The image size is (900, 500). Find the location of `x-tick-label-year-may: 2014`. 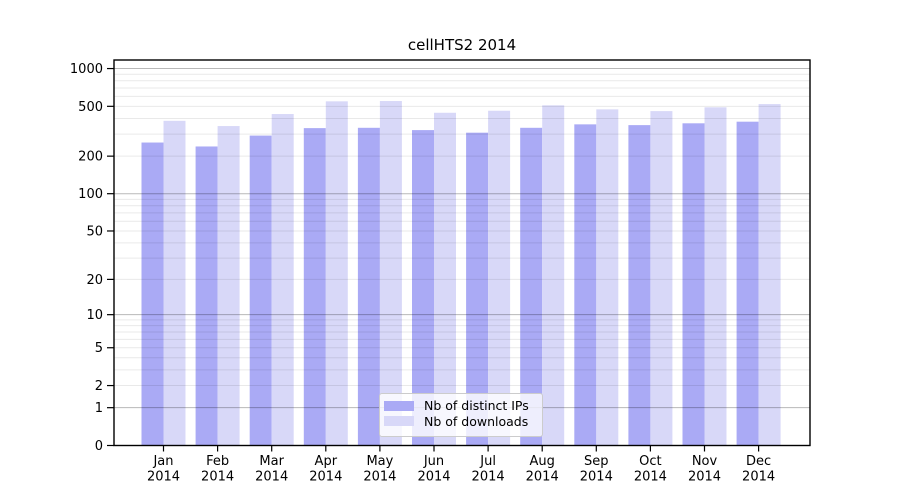

x-tick-label-year-may: 2014 is located at coordinates (379, 477).